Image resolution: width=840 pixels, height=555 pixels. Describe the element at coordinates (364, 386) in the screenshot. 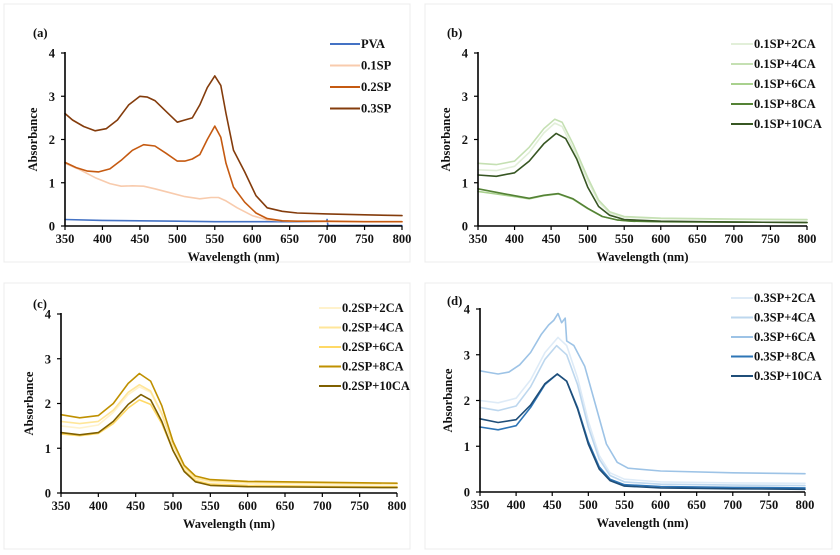

I see `legend-item: 0.2SP+10CA` at that location.